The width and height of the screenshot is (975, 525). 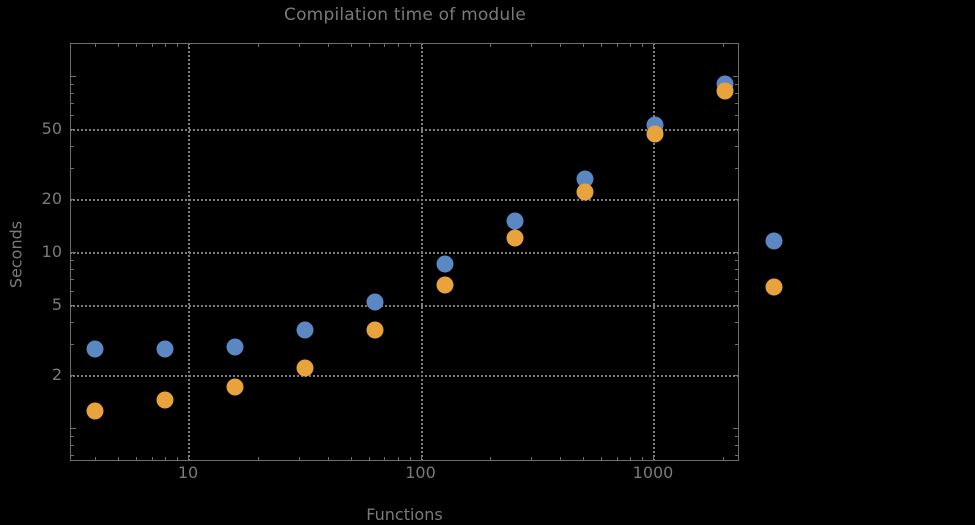 I want to click on y-axis-tick-labels: 50 20 10 5 2, so click(x=31, y=262).